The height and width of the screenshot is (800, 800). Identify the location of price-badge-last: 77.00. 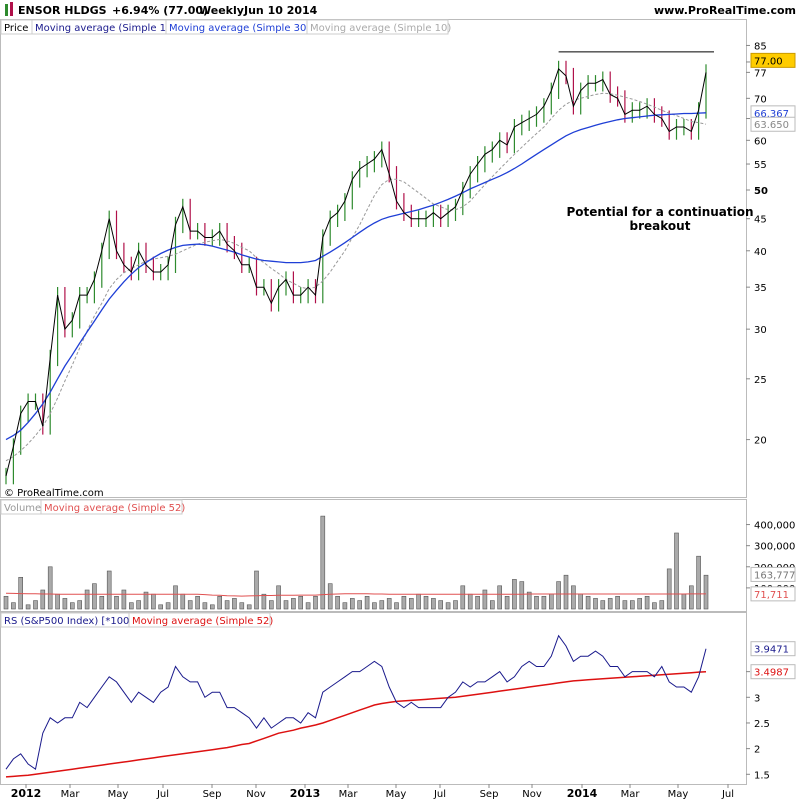
(768, 61).